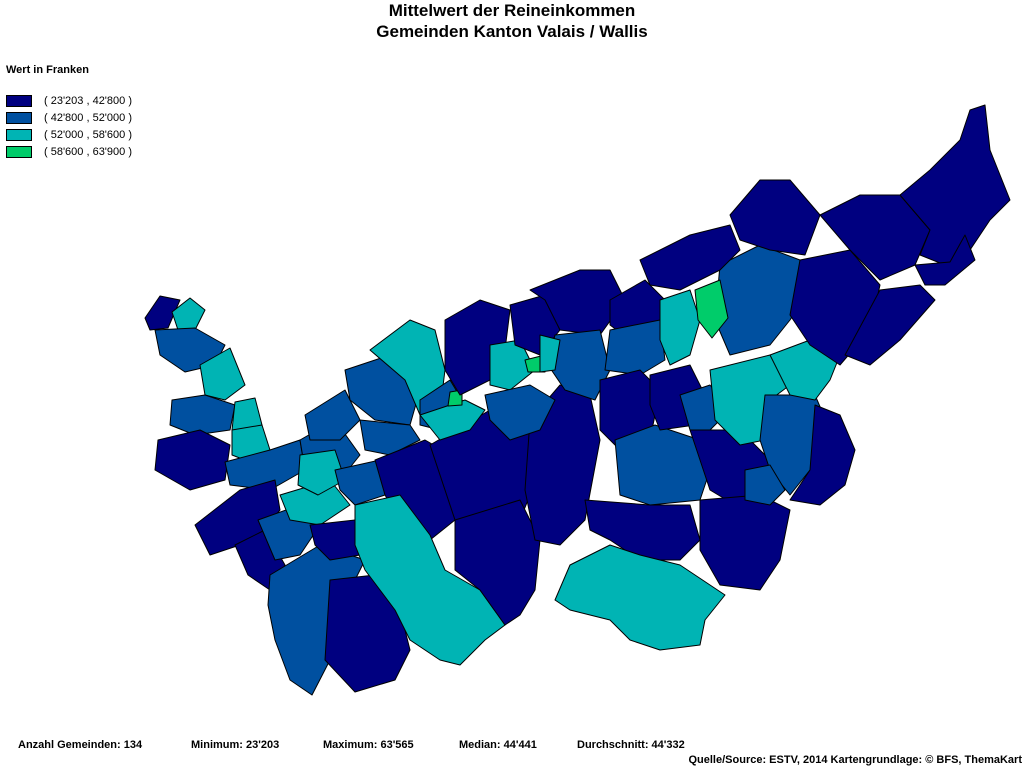  What do you see at coordinates (235, 745) in the screenshot?
I see `stat-minimum: Minimum: 23'203` at bounding box center [235, 745].